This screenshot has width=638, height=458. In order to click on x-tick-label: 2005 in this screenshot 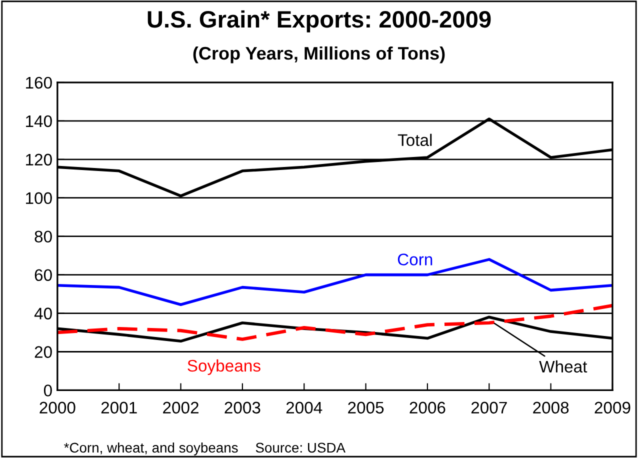, I will do `click(366, 408)`.